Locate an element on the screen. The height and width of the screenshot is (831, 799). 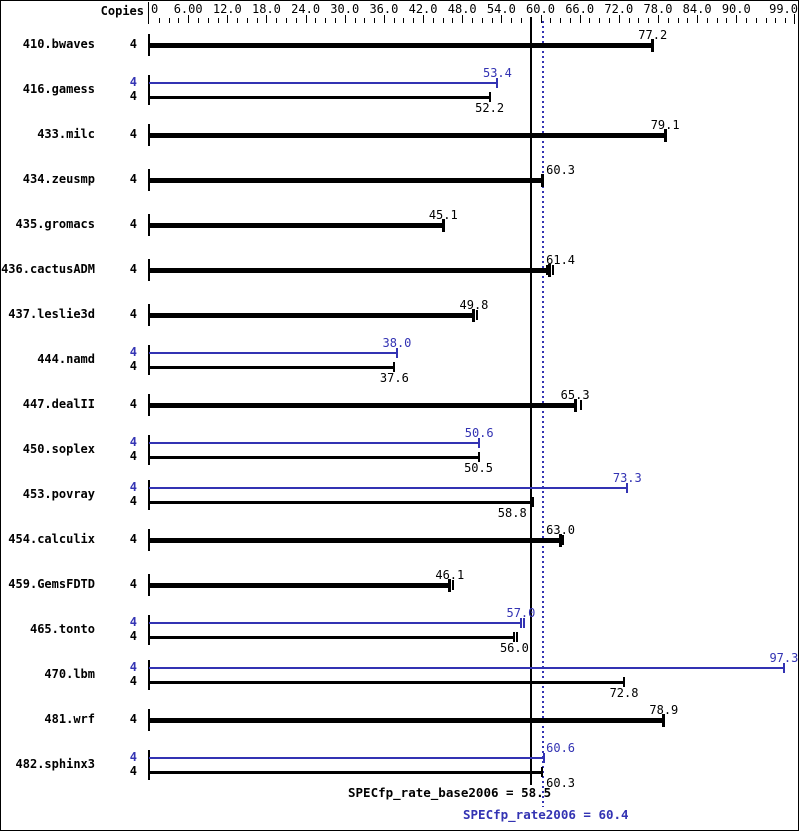
axis-tick-label: 12.0 is located at coordinates (227, 9).